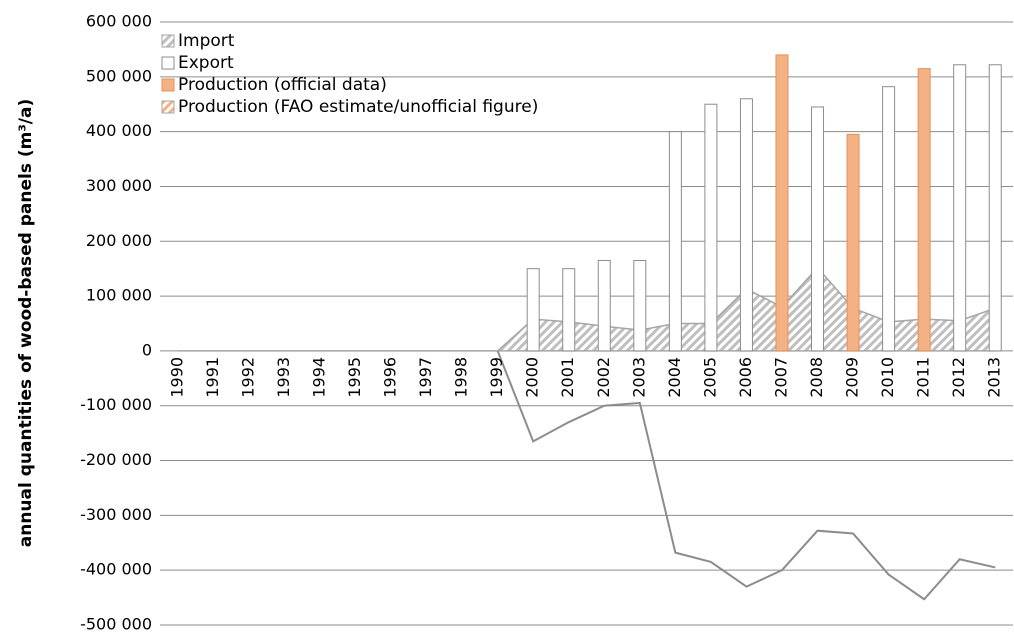 The image size is (1014, 632). Describe the element at coordinates (116, 459) in the screenshot. I see `y-tick-label: -200 000` at that location.